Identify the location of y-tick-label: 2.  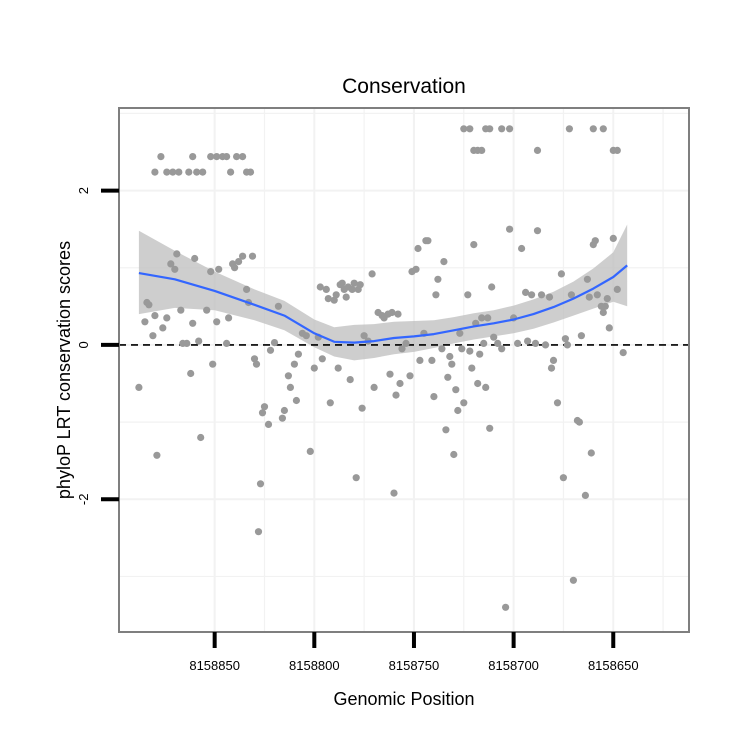
(83, 190).